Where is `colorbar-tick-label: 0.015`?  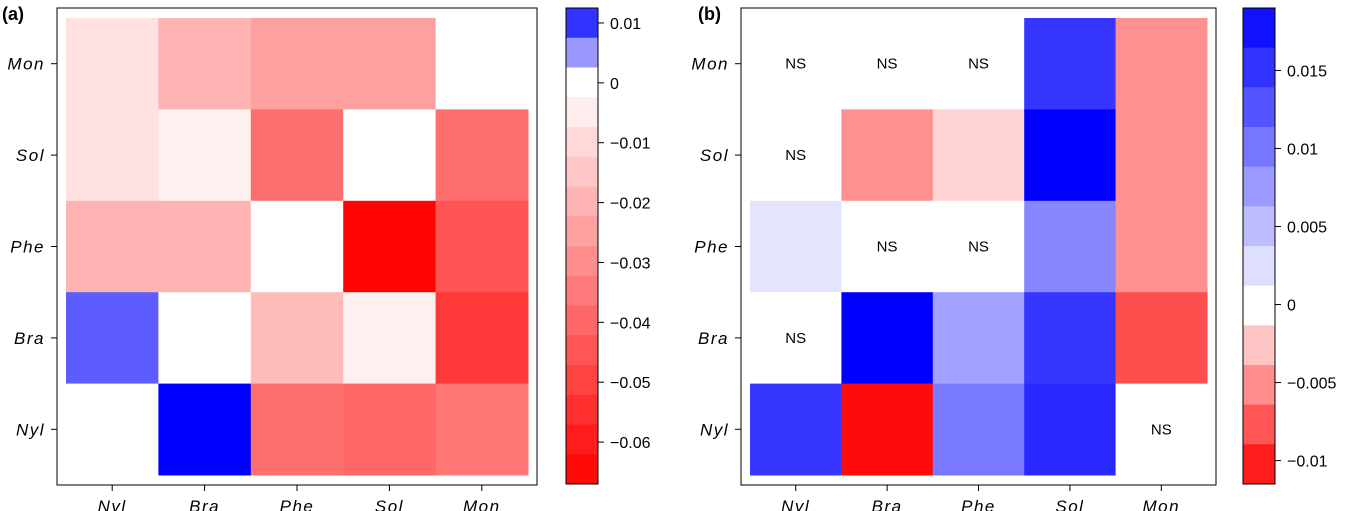
colorbar-tick-label: 0.015 is located at coordinates (1307, 71).